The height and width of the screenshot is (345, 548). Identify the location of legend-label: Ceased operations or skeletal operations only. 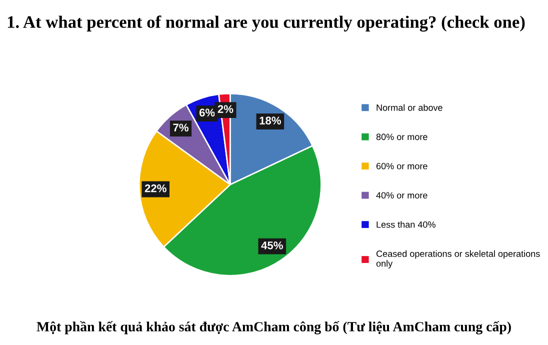
(458, 259).